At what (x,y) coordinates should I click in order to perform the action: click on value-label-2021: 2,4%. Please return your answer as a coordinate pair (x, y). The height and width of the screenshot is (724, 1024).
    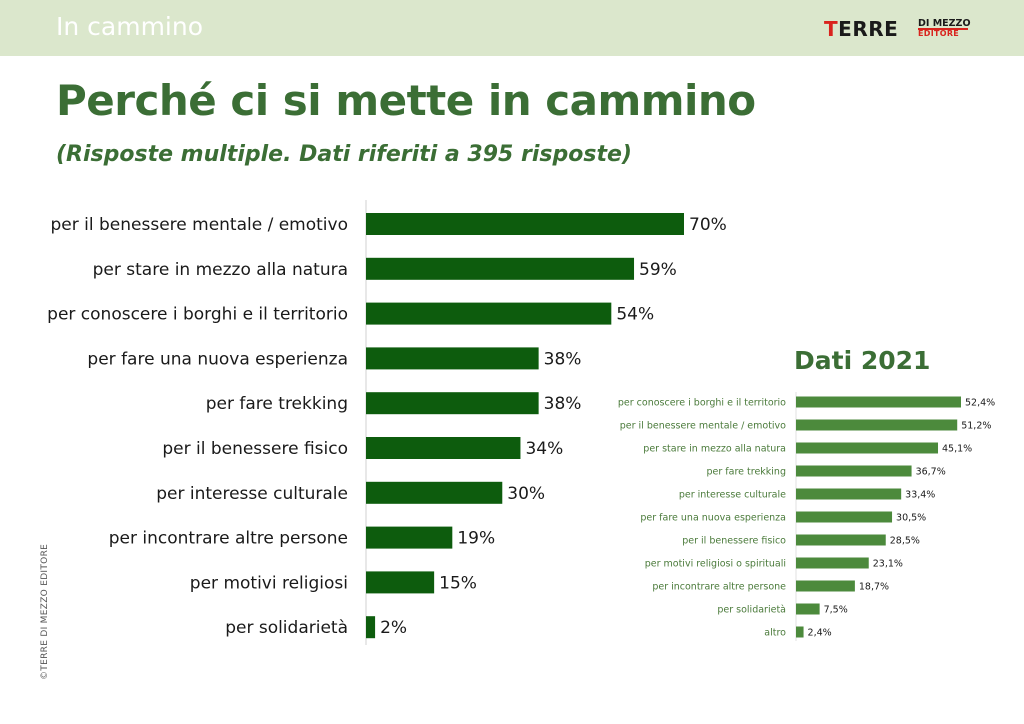
    Looking at the image, I should click on (820, 633).